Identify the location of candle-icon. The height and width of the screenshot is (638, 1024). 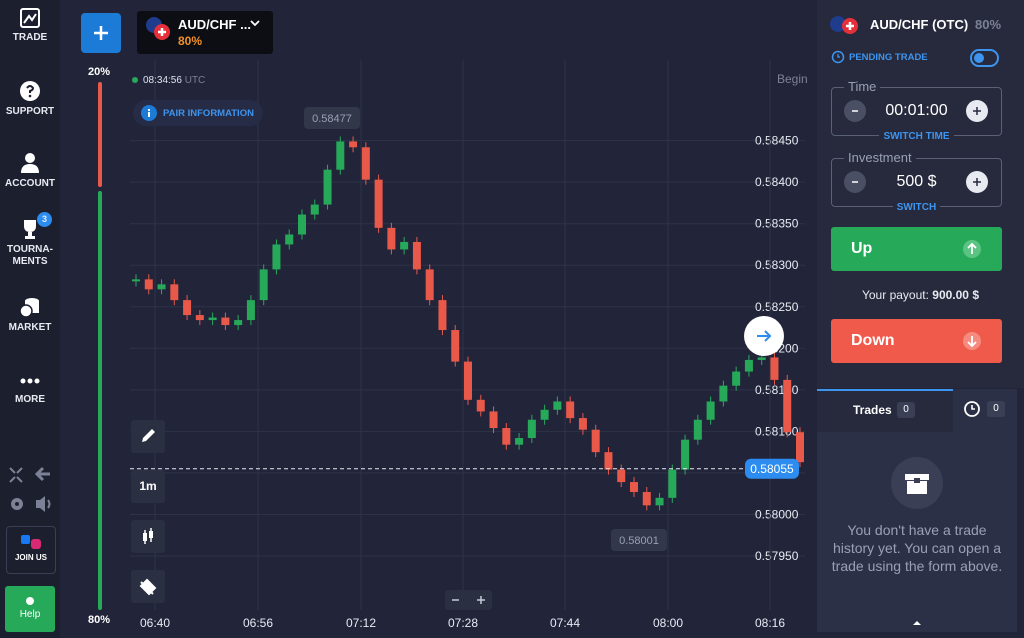
(148, 536).